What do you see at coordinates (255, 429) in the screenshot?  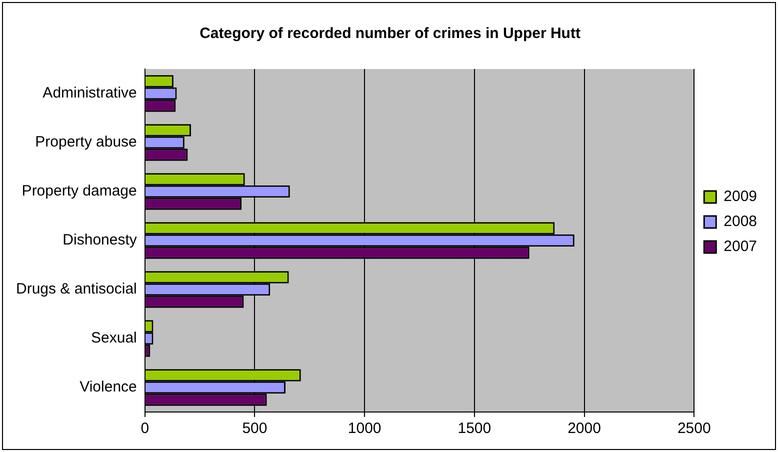 I see `x-tick-label: 500` at bounding box center [255, 429].